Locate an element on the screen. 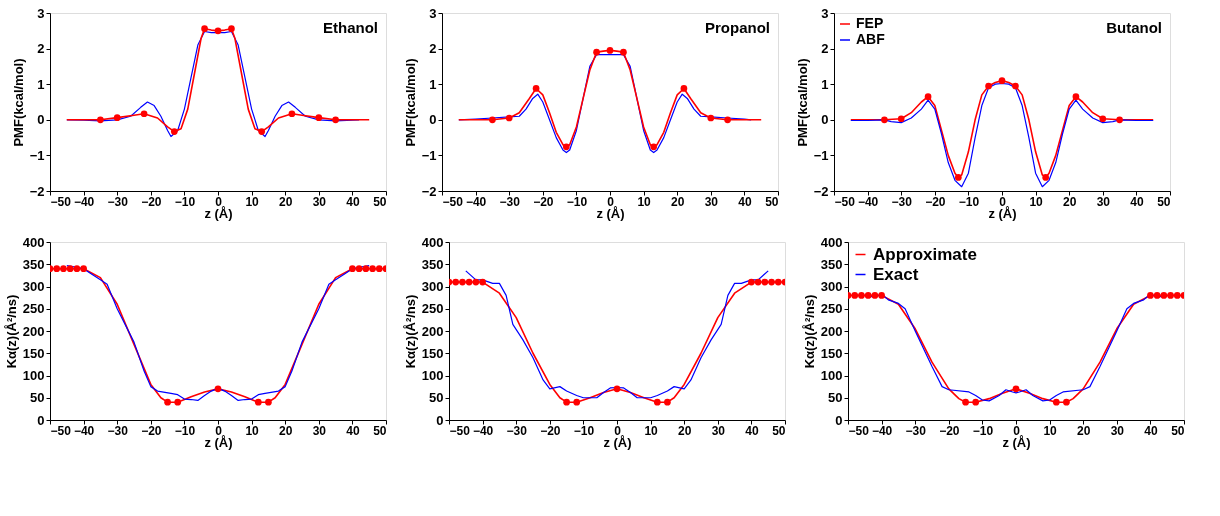 The image size is (1220, 516). annotation: Butanol is located at coordinates (1134, 27).